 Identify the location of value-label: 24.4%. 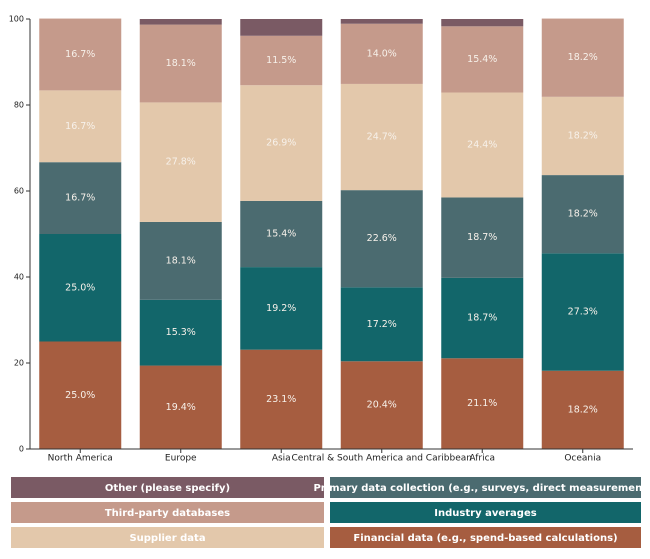
(482, 144).